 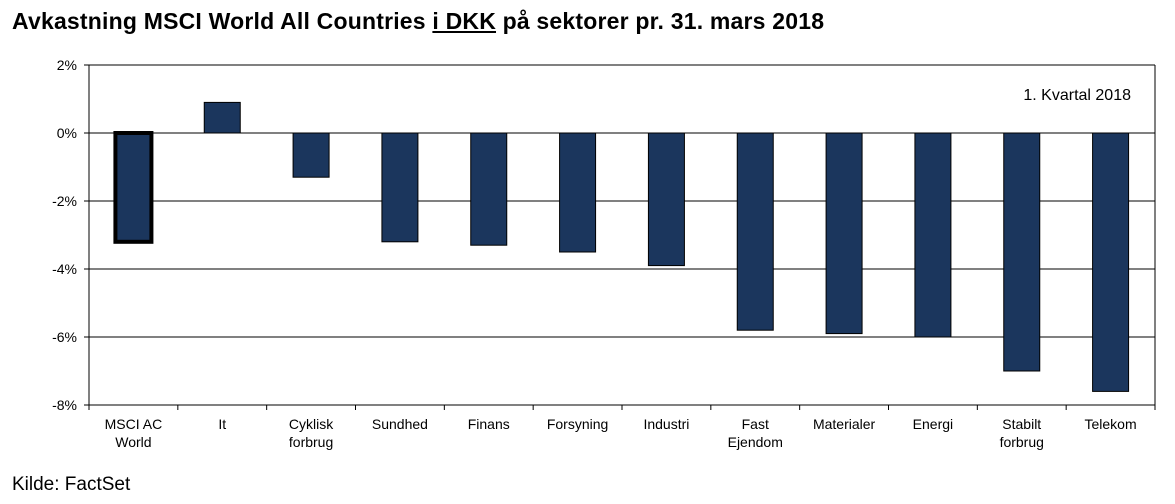 I want to click on category-label-line: Sundhed, so click(x=400, y=424).